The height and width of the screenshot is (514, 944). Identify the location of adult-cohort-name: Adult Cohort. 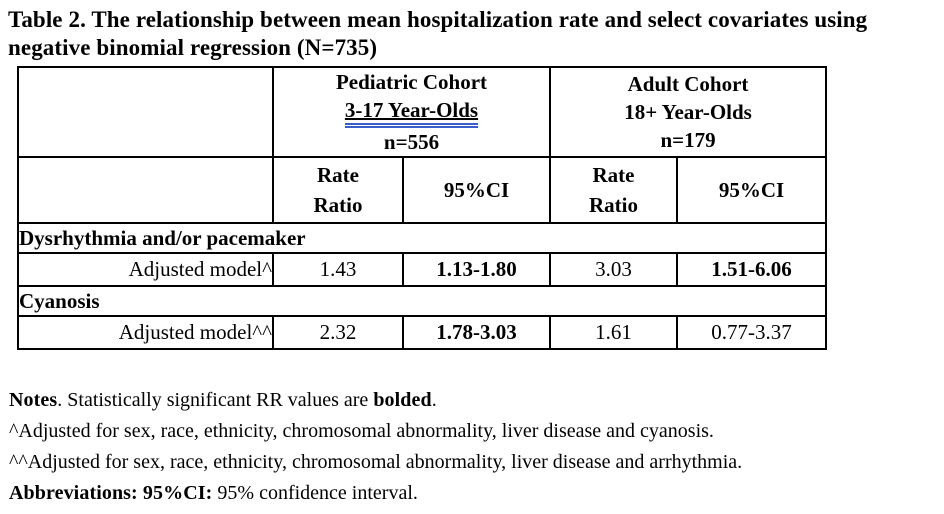
(688, 84).